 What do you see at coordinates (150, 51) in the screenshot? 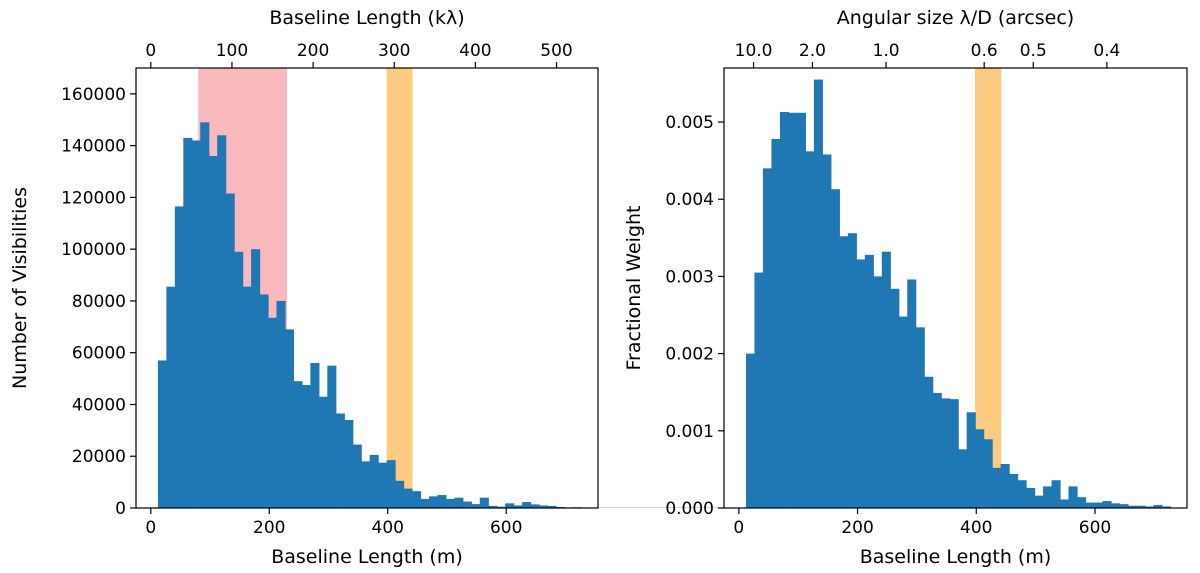
I see `top-tick-label: 0` at bounding box center [150, 51].